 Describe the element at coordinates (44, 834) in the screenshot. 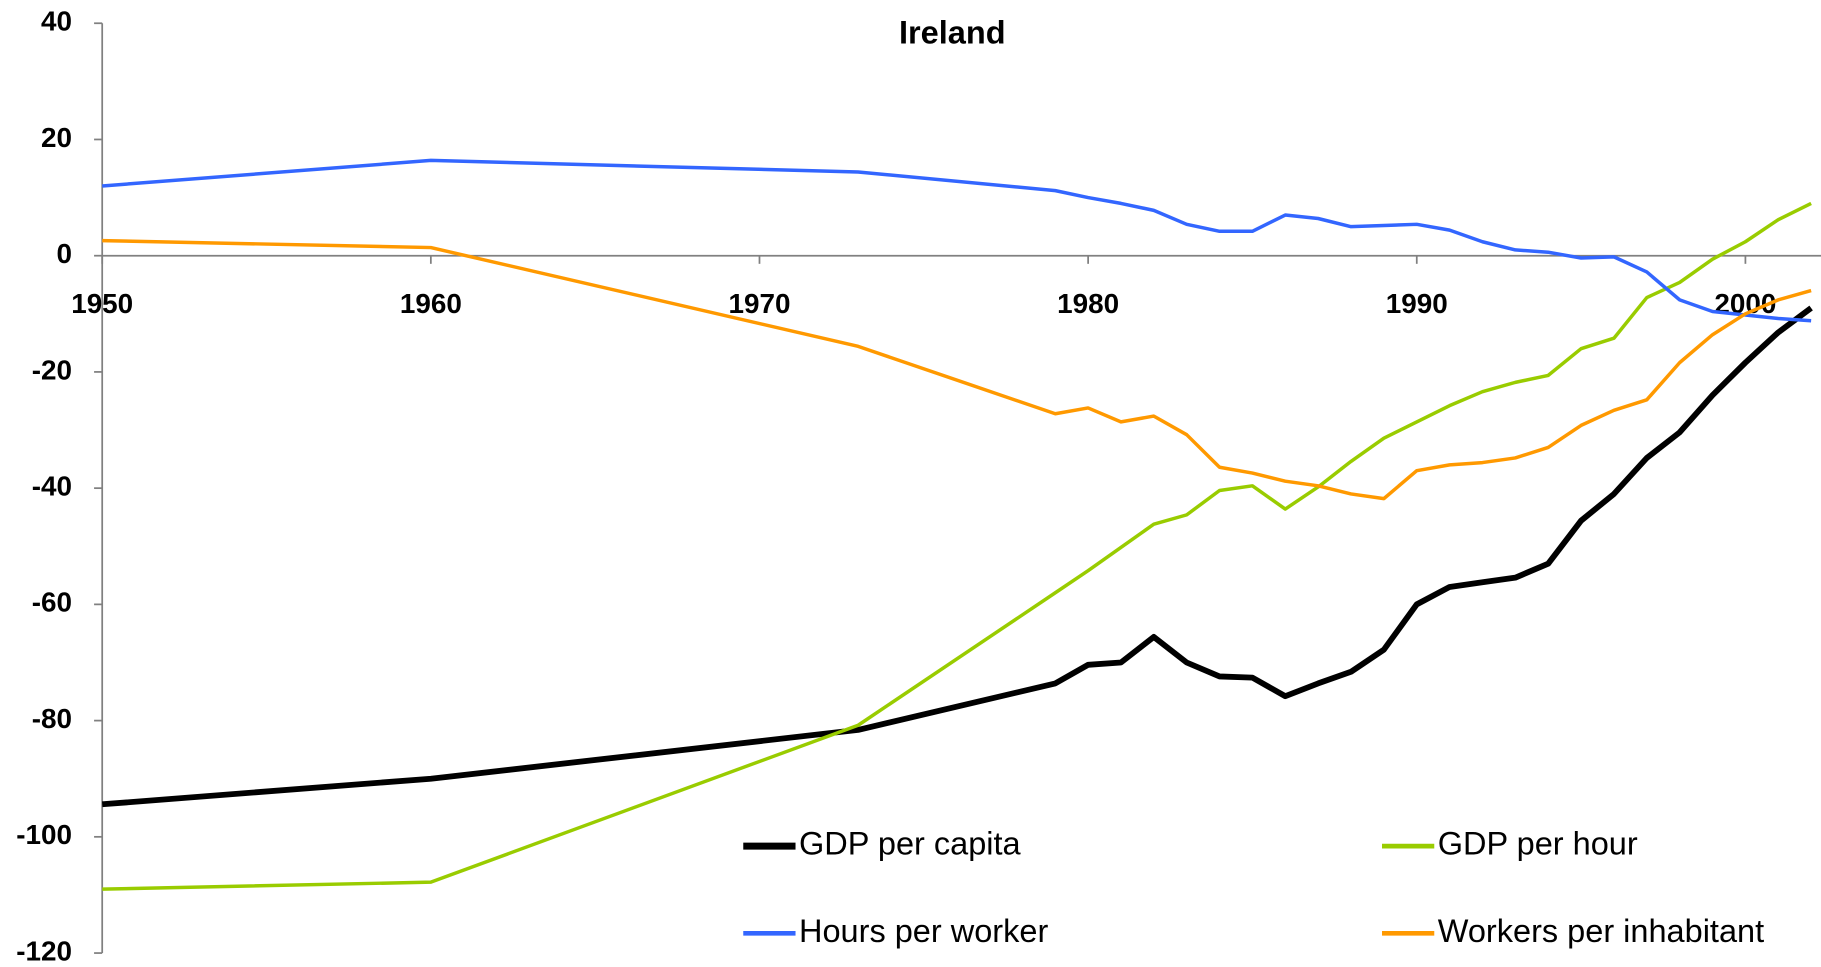

I see `y-tick-label: -100` at that location.